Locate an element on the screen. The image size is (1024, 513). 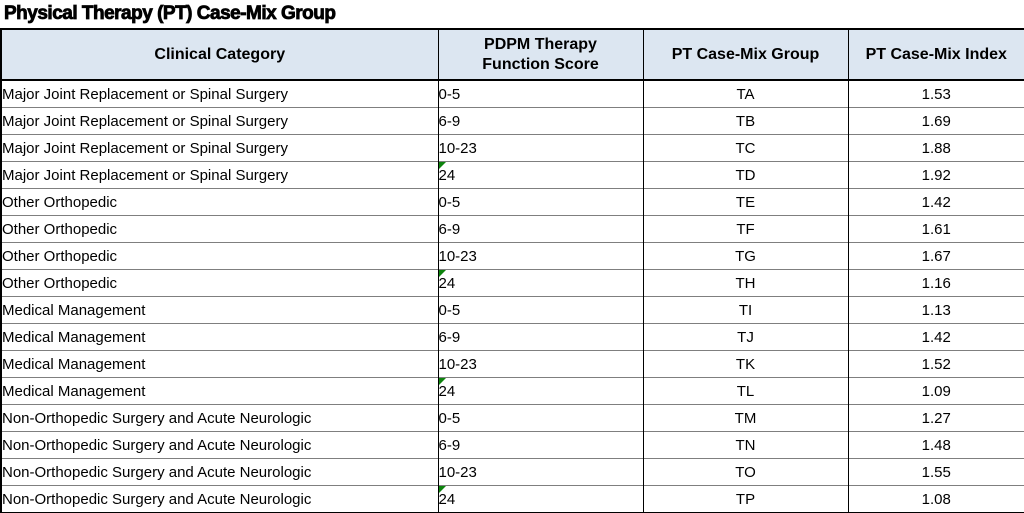
case-mix-group-cell: TM is located at coordinates (745, 418).